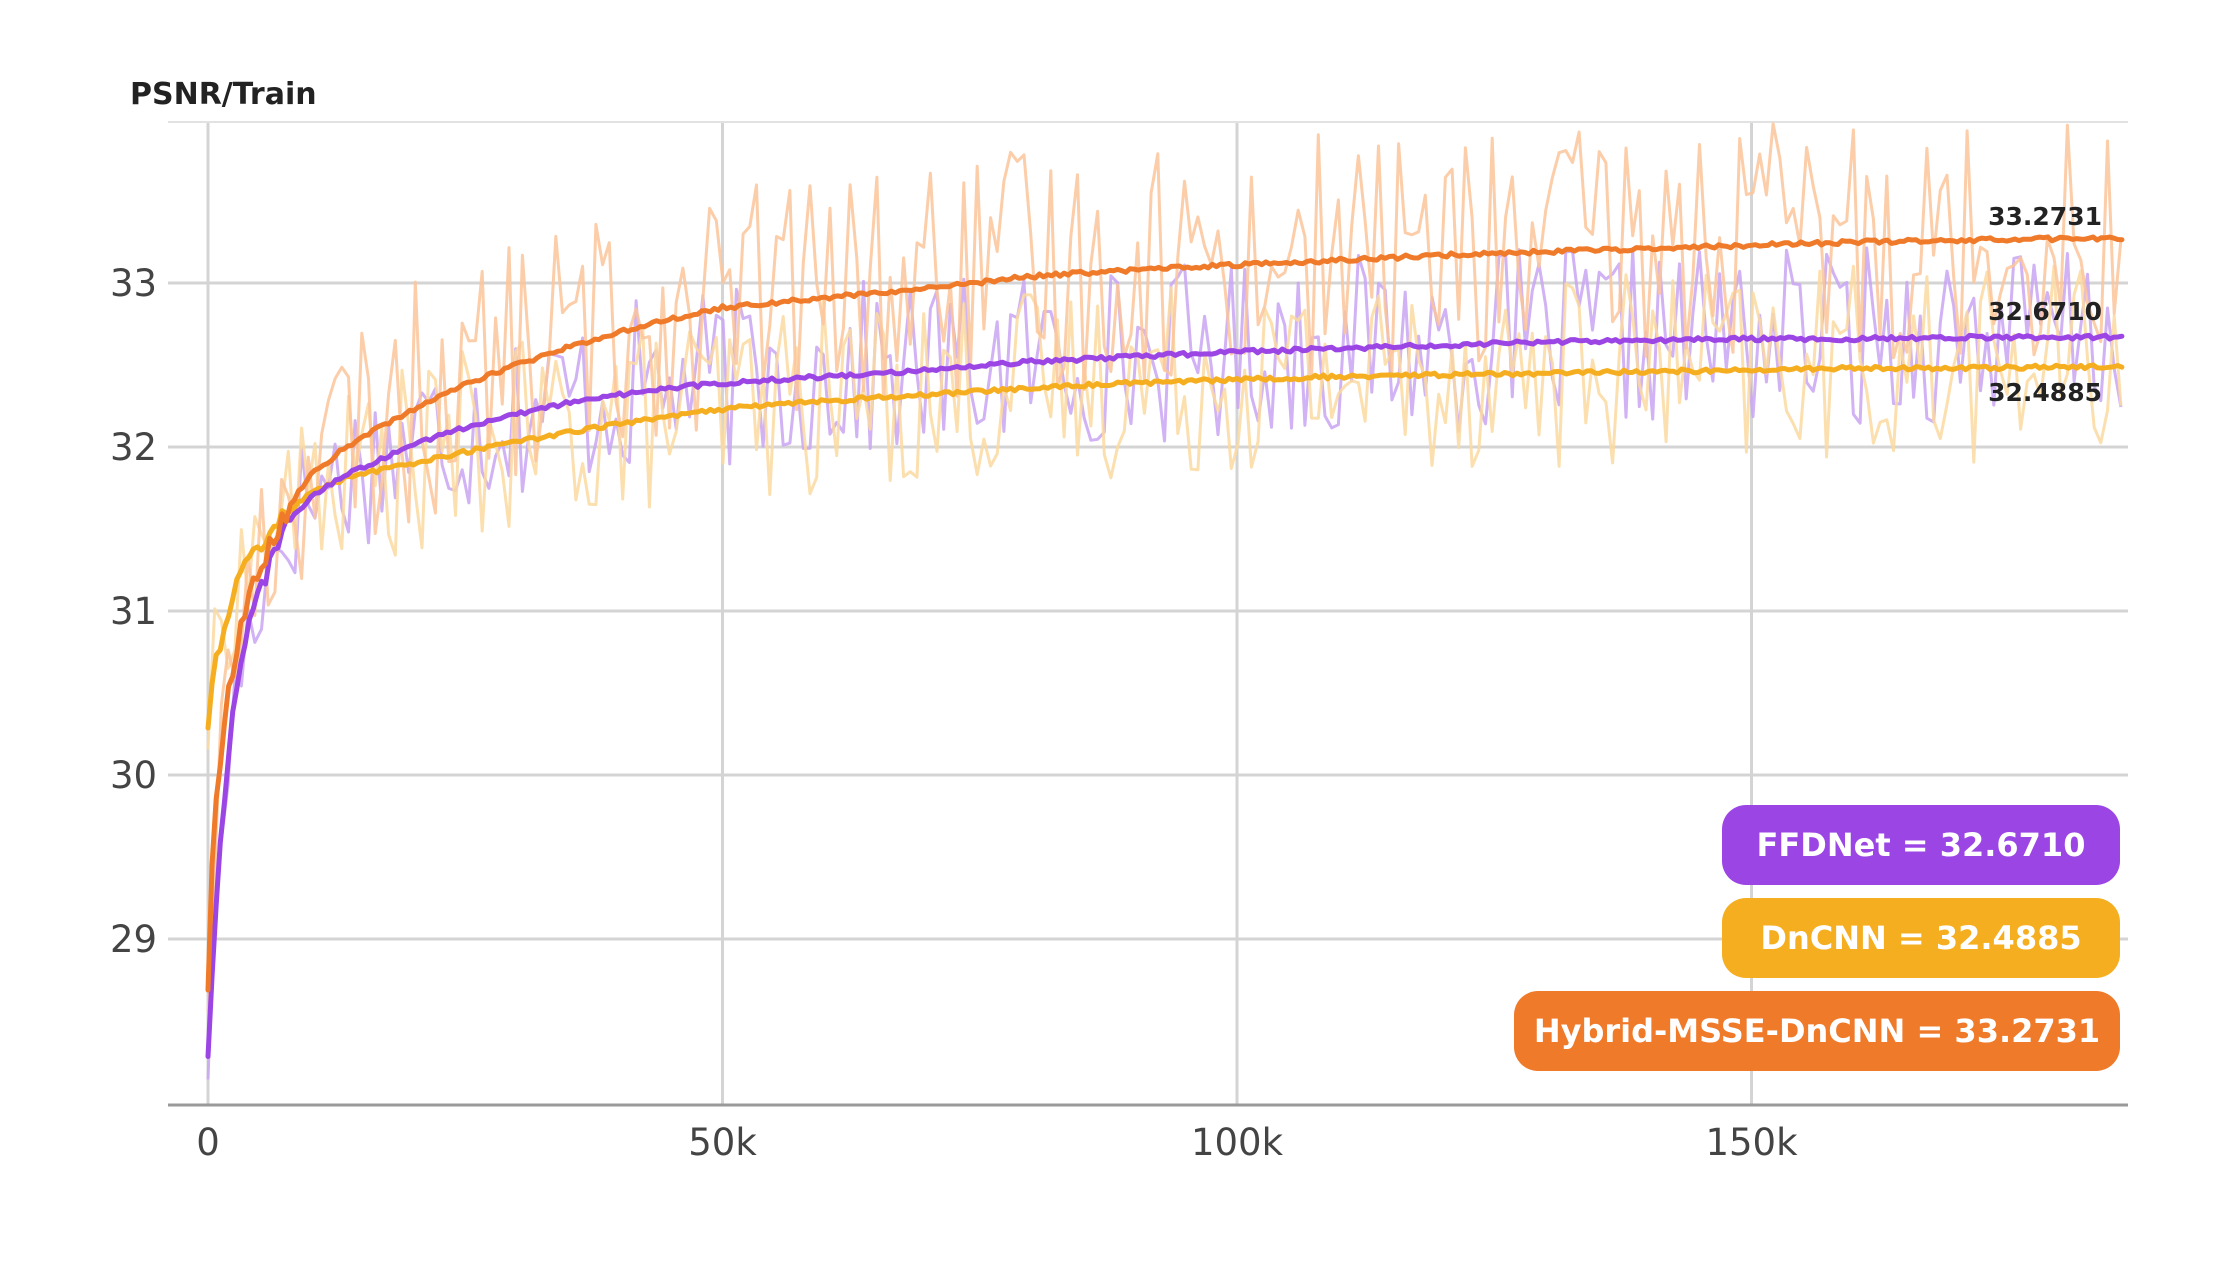  I want to click on x-tick-label: 0, so click(208, 1142).